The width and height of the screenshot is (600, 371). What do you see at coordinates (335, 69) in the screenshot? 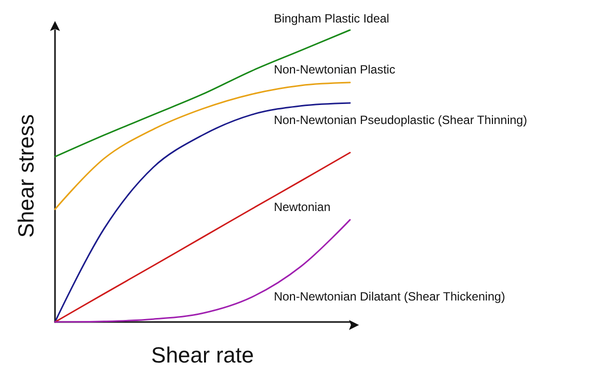
I see `series-label: Non-Newtonian Plastic` at bounding box center [335, 69].